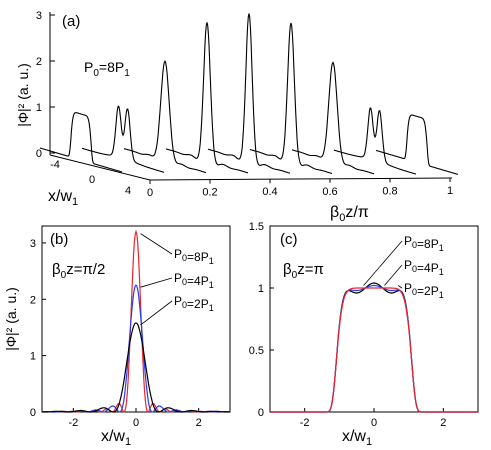 The image size is (491, 450). I want to click on b-legend-label: P0=4P1, so click(194, 280).